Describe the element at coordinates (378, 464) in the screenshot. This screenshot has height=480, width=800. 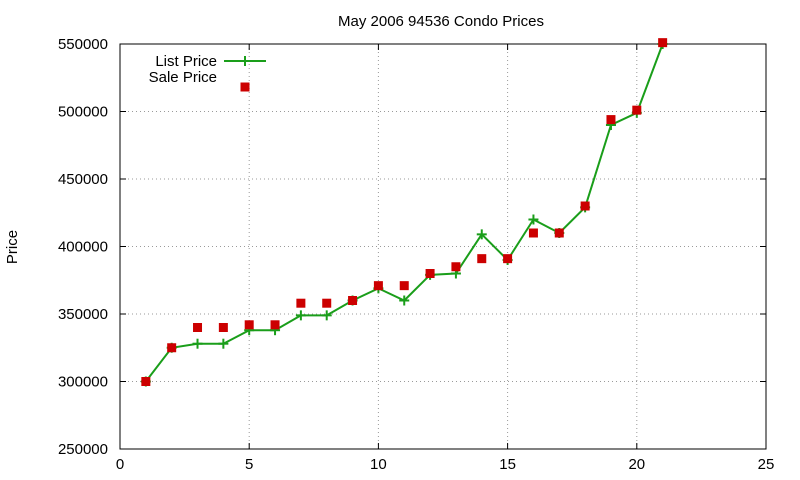
I see `x-tick-label: 10` at that location.